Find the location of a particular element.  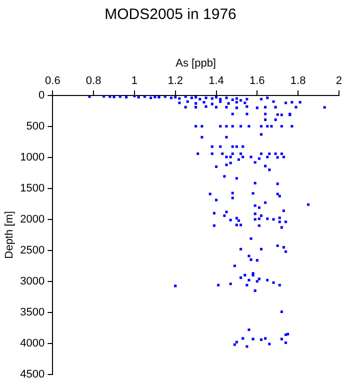

x-tick-label: 2 is located at coordinates (339, 80).